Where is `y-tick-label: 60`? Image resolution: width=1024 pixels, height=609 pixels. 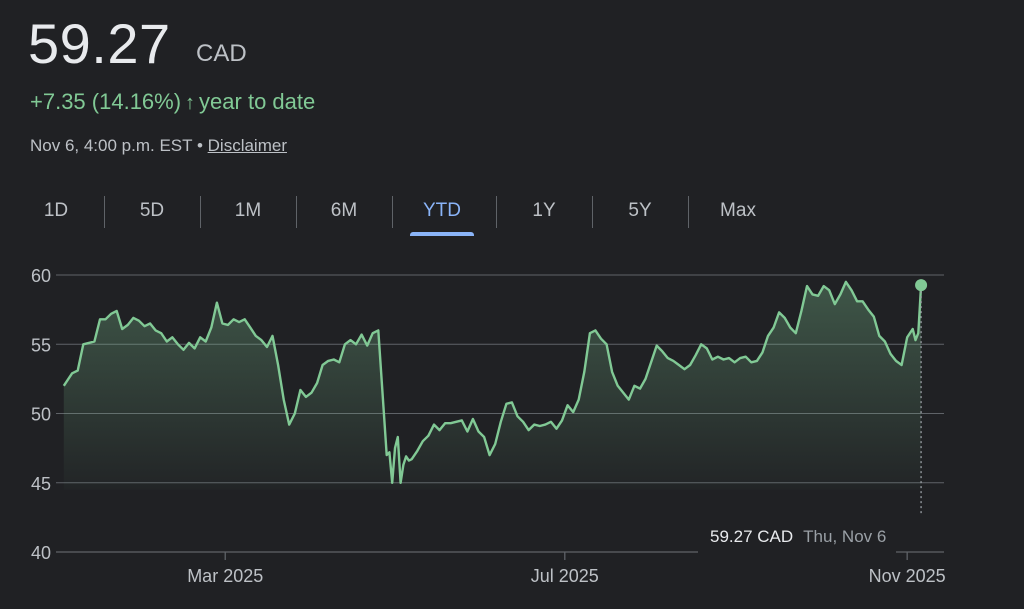
y-tick-label: 60 is located at coordinates (41, 276).